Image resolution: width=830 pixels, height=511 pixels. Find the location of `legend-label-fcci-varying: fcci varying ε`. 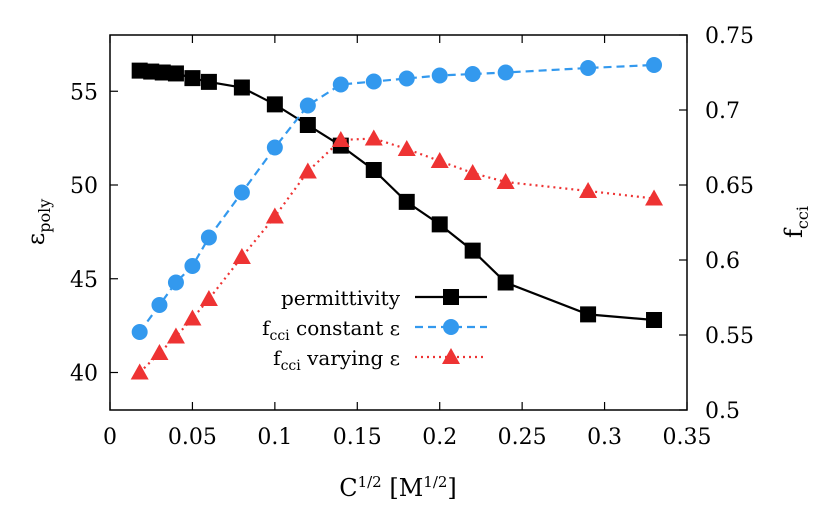

legend-label-fcci-varying: fcci varying ε is located at coordinates (336, 360).